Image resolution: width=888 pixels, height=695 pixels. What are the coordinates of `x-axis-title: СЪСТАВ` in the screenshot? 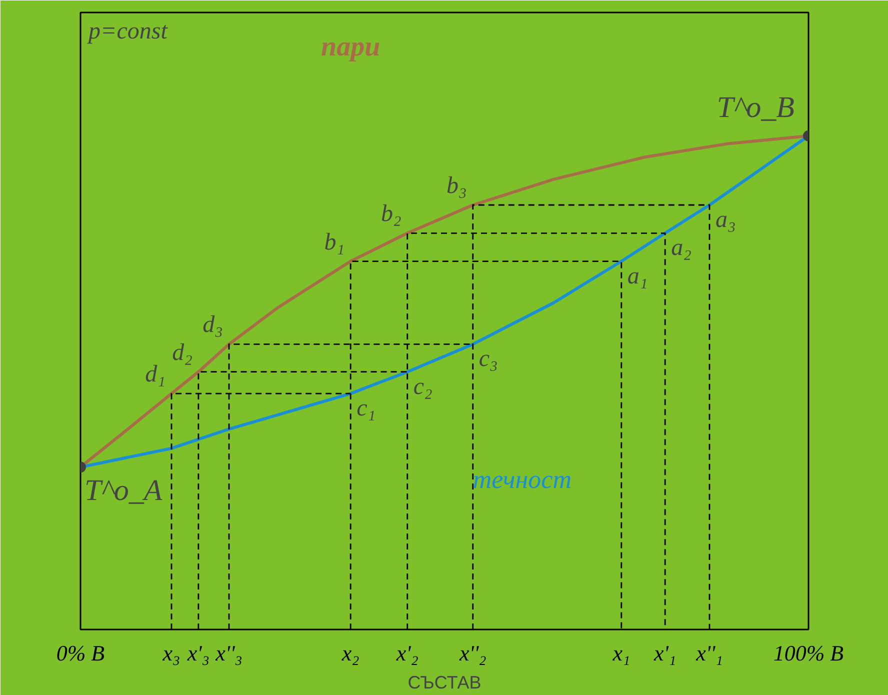 It's located at (445, 682).